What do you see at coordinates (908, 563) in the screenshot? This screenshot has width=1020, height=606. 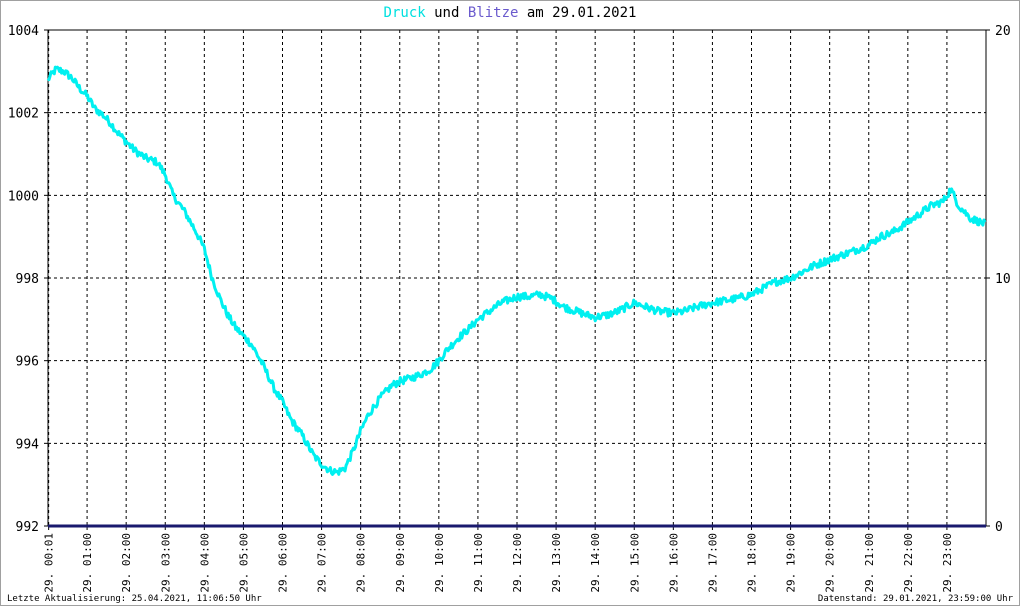 I see `x-tick-label: 29. 22:00` at bounding box center [908, 563].